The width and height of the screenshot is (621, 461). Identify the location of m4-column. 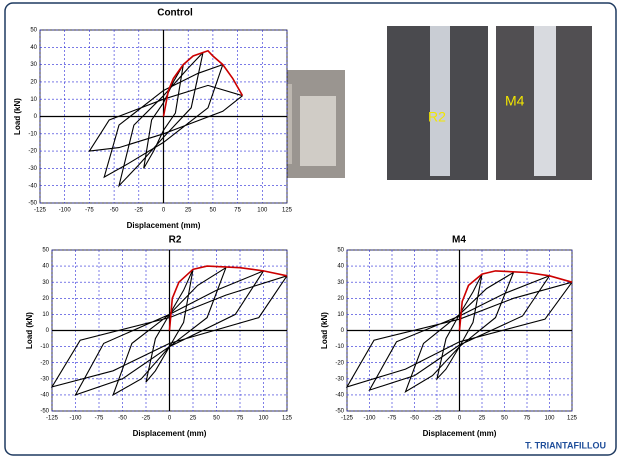
(545, 101).